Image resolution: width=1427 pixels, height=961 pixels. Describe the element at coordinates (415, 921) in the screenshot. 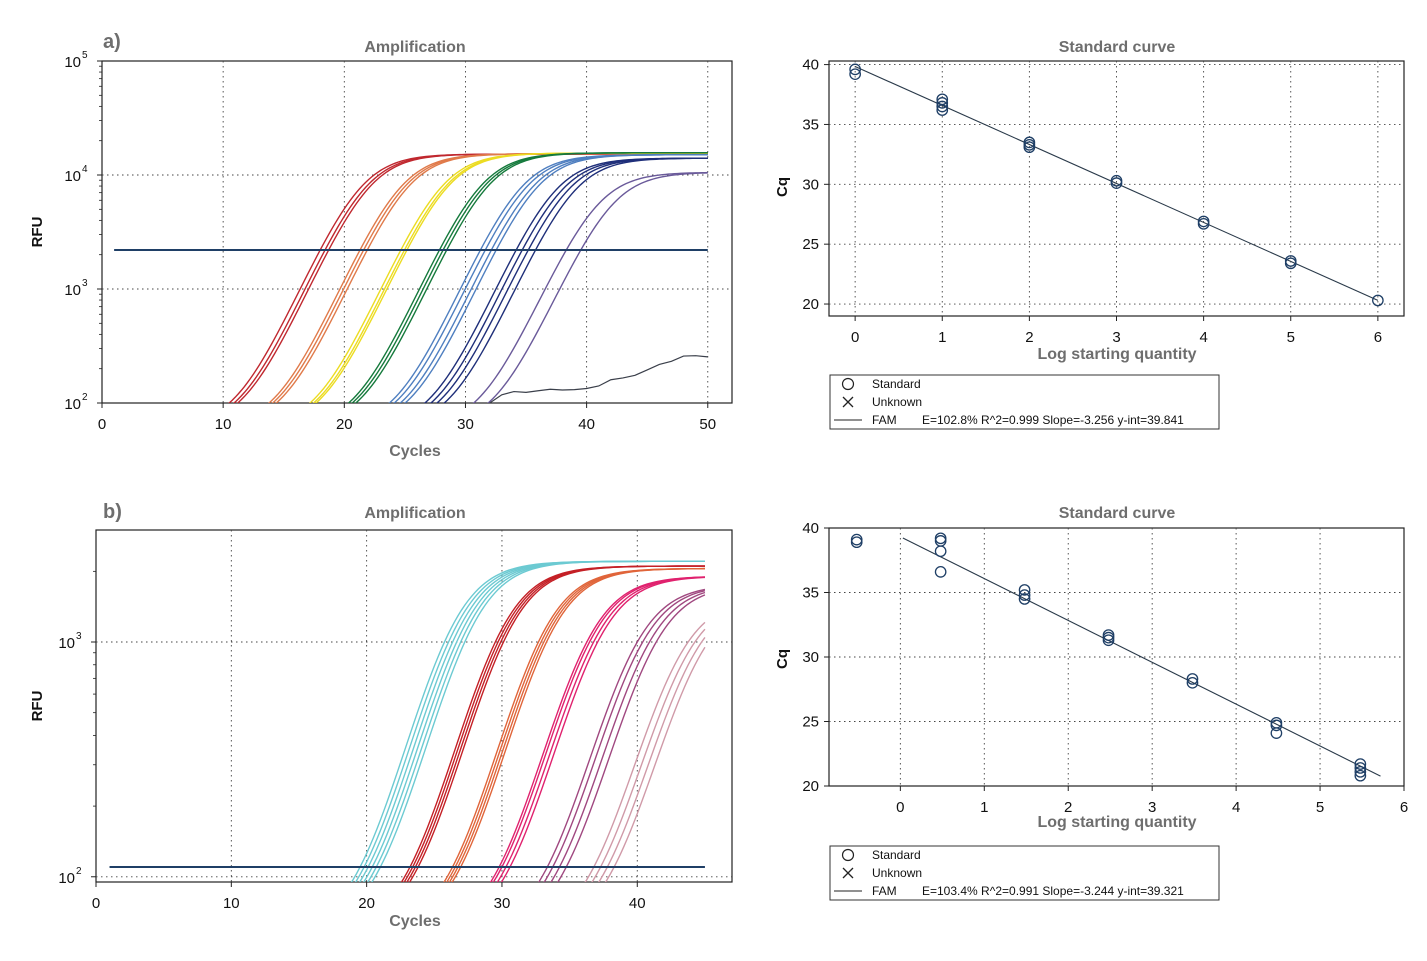

I see `x-axis-label: Cycles` at that location.